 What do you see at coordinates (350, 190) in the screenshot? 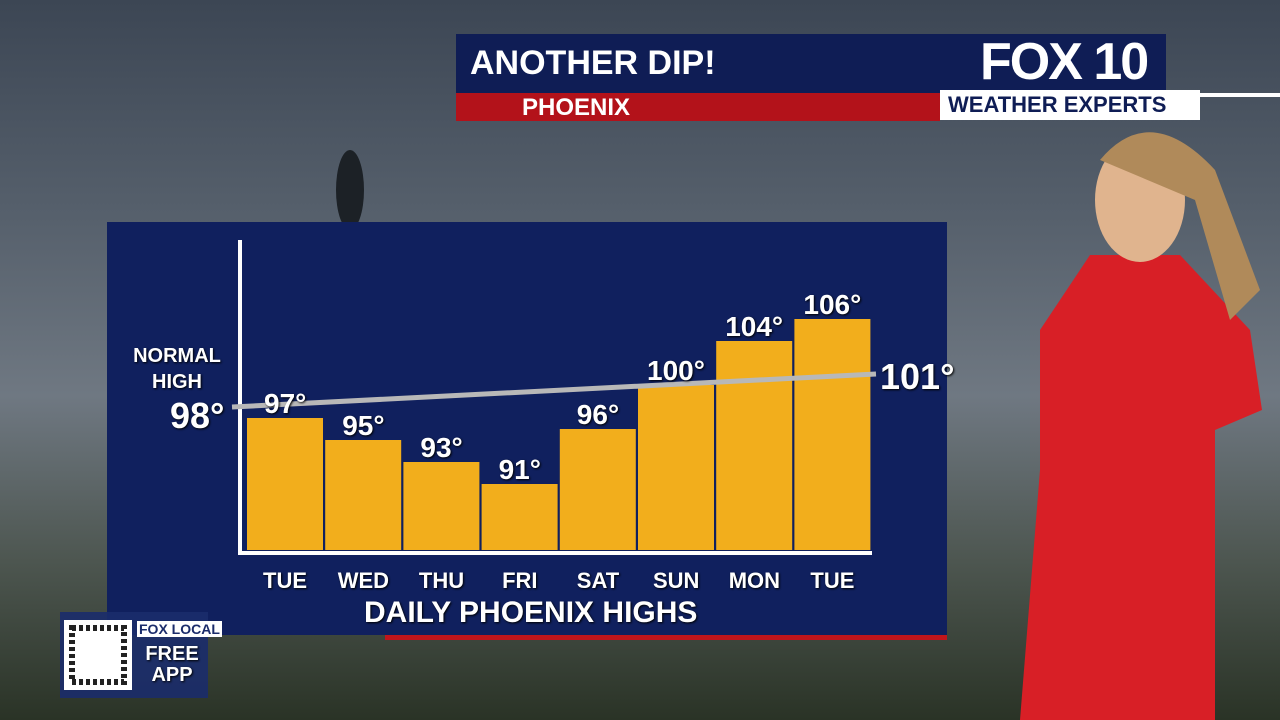
I see `cactus` at bounding box center [350, 190].